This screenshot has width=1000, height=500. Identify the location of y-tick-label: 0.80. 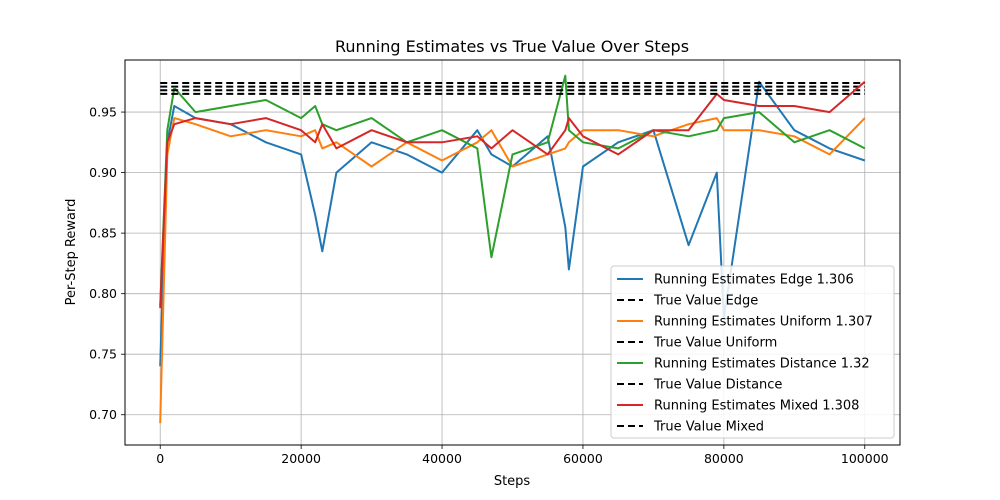
(103, 293).